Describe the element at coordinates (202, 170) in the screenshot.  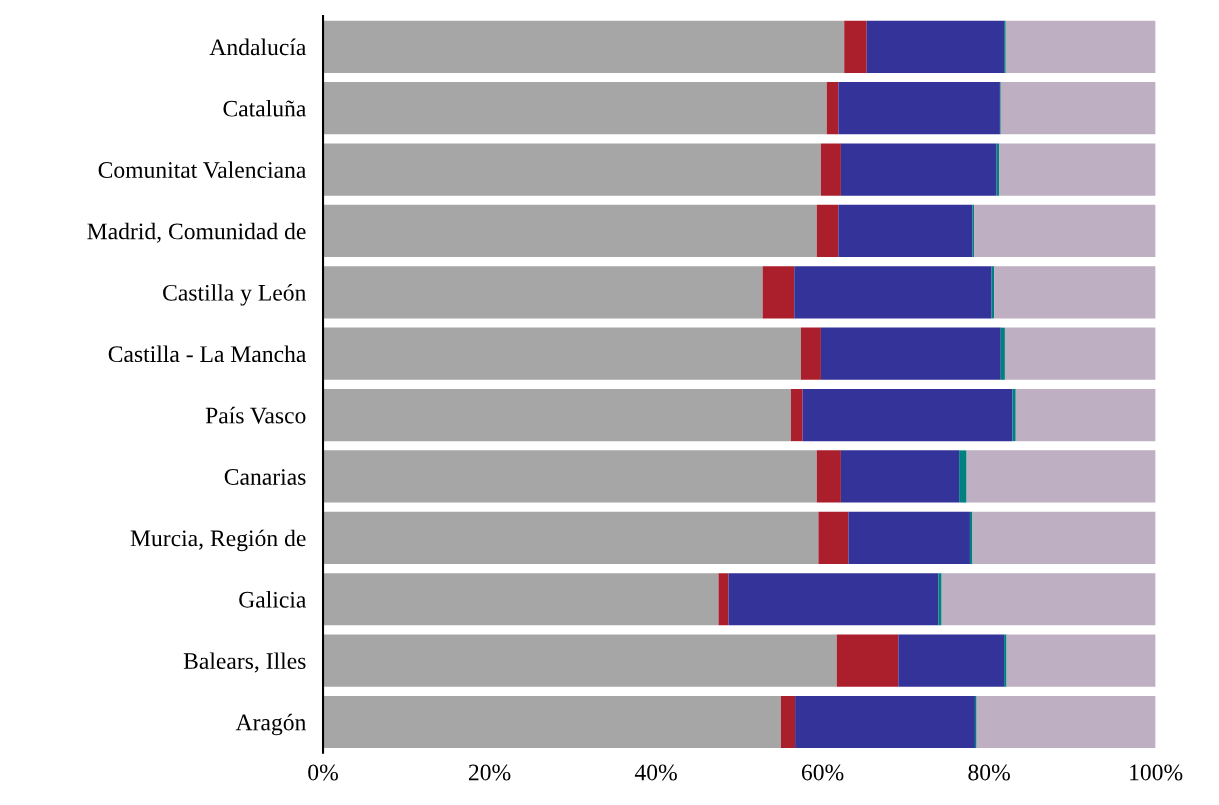
I see `y-tick-label: Comunitat Valenciana` at that location.